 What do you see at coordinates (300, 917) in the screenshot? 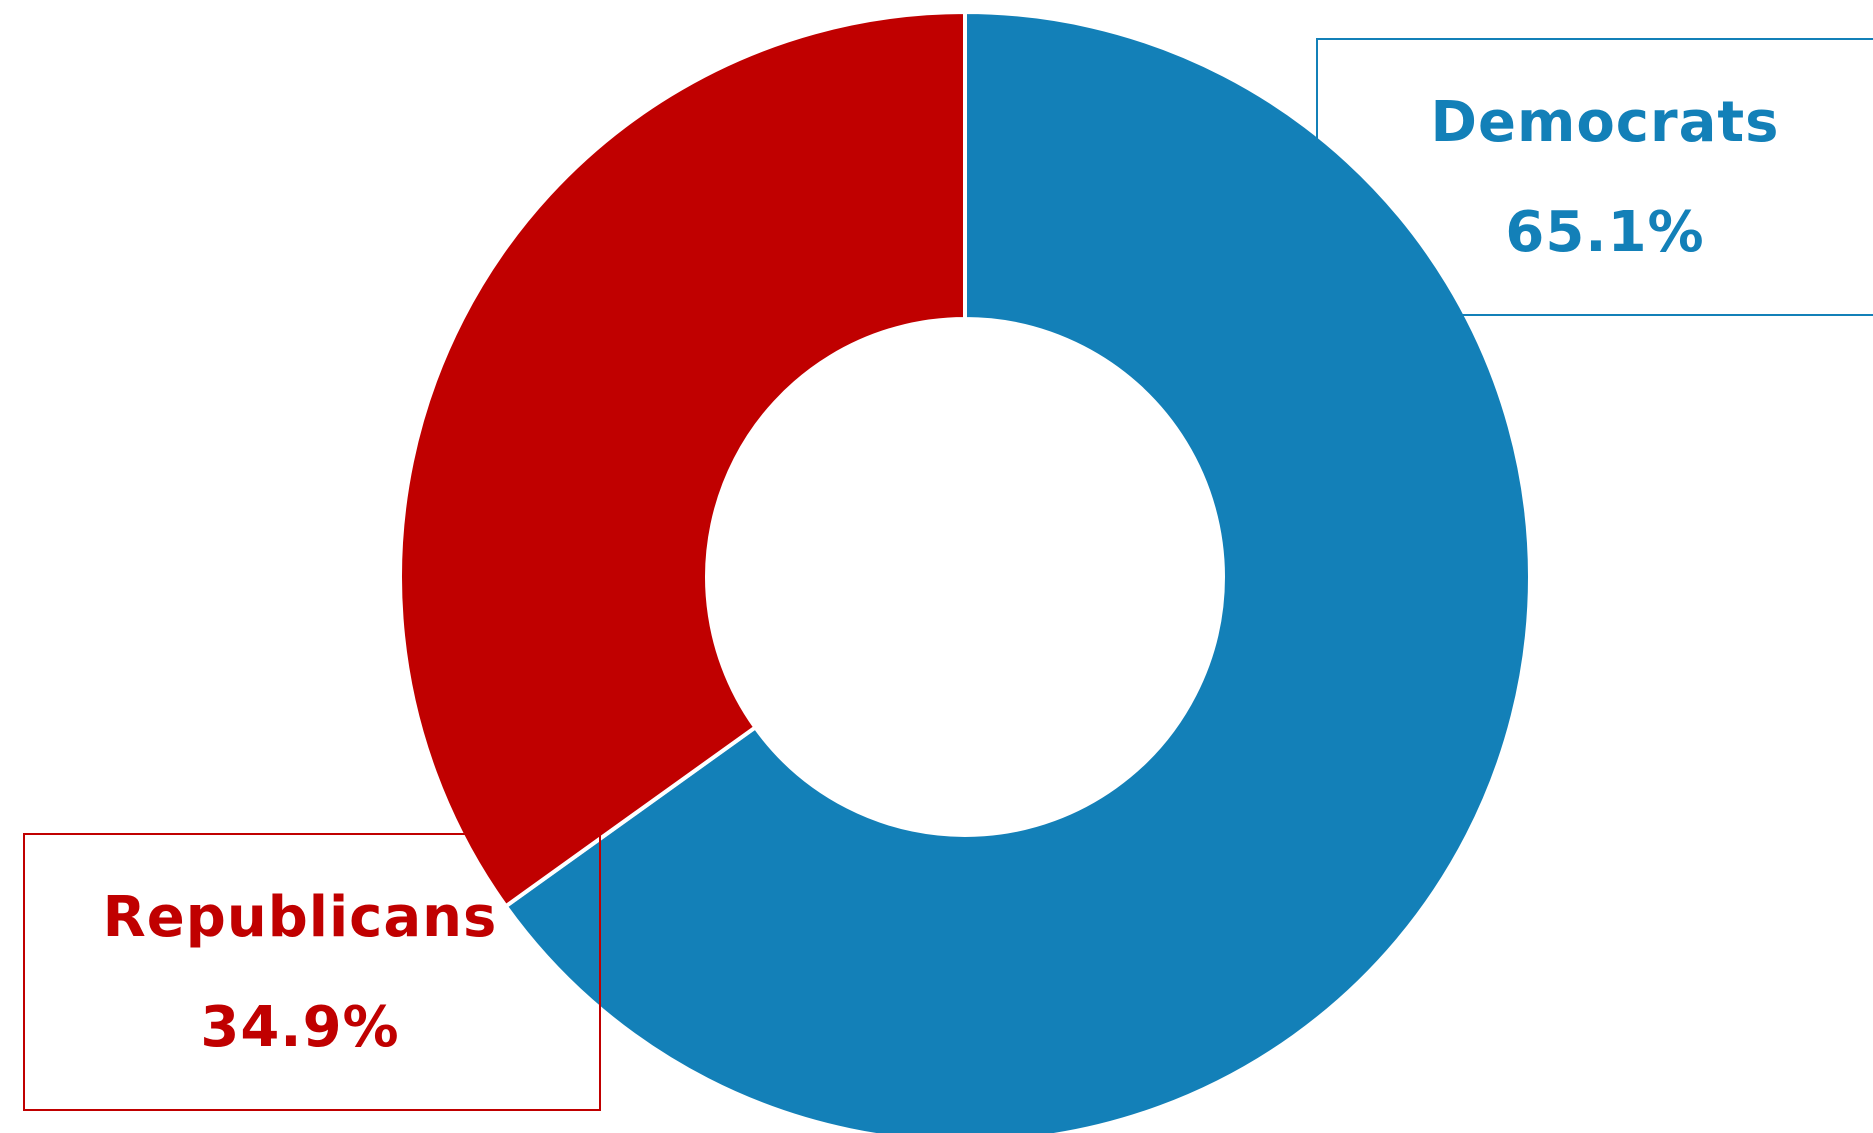
I see `republicans-label: Republicans` at bounding box center [300, 917].